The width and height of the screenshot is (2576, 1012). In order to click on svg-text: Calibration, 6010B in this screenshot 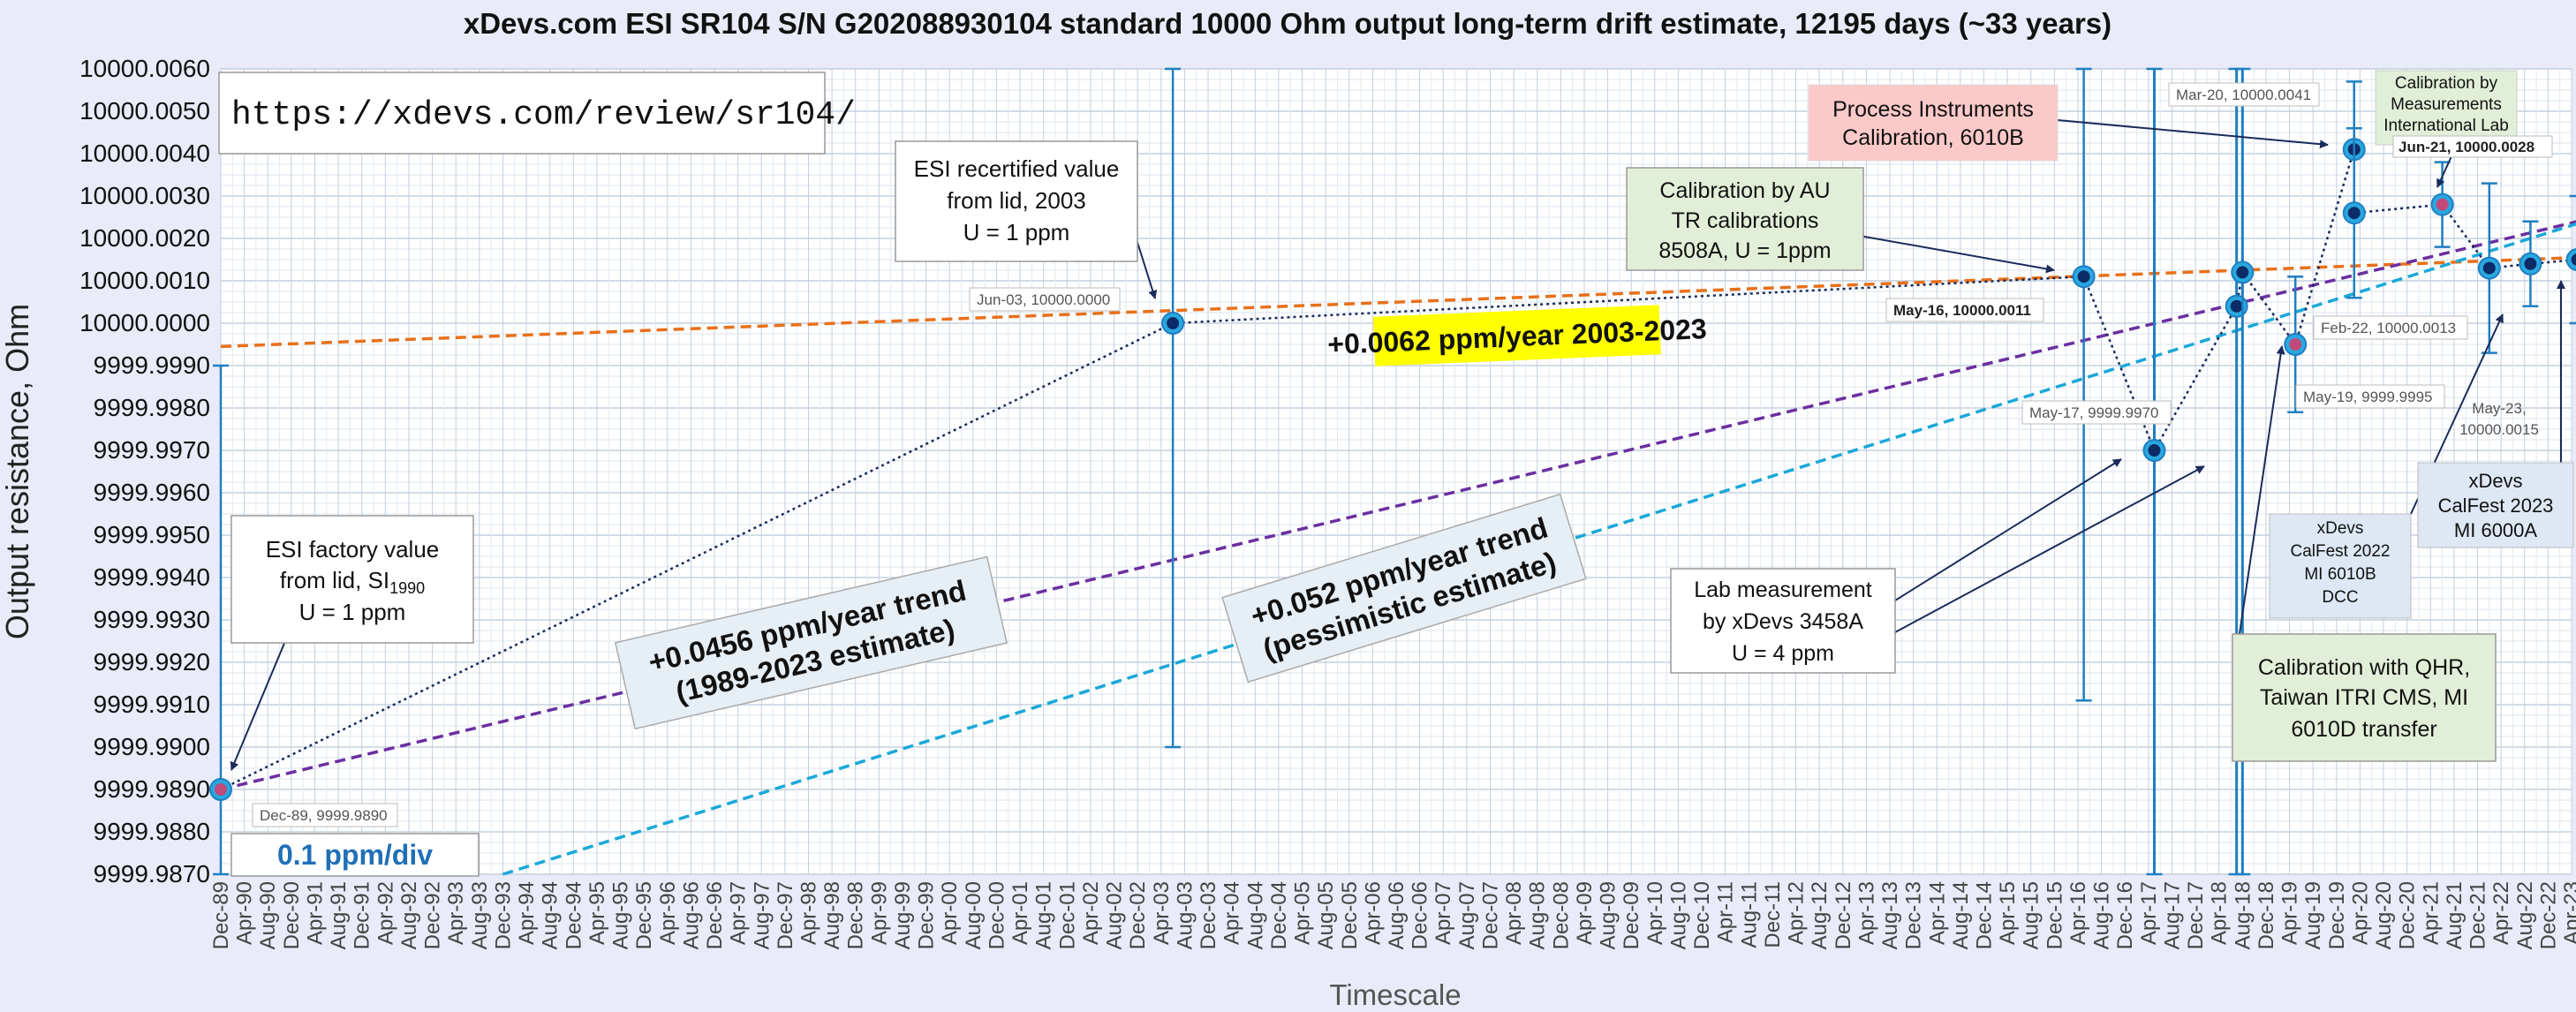, I will do `click(1933, 137)`.